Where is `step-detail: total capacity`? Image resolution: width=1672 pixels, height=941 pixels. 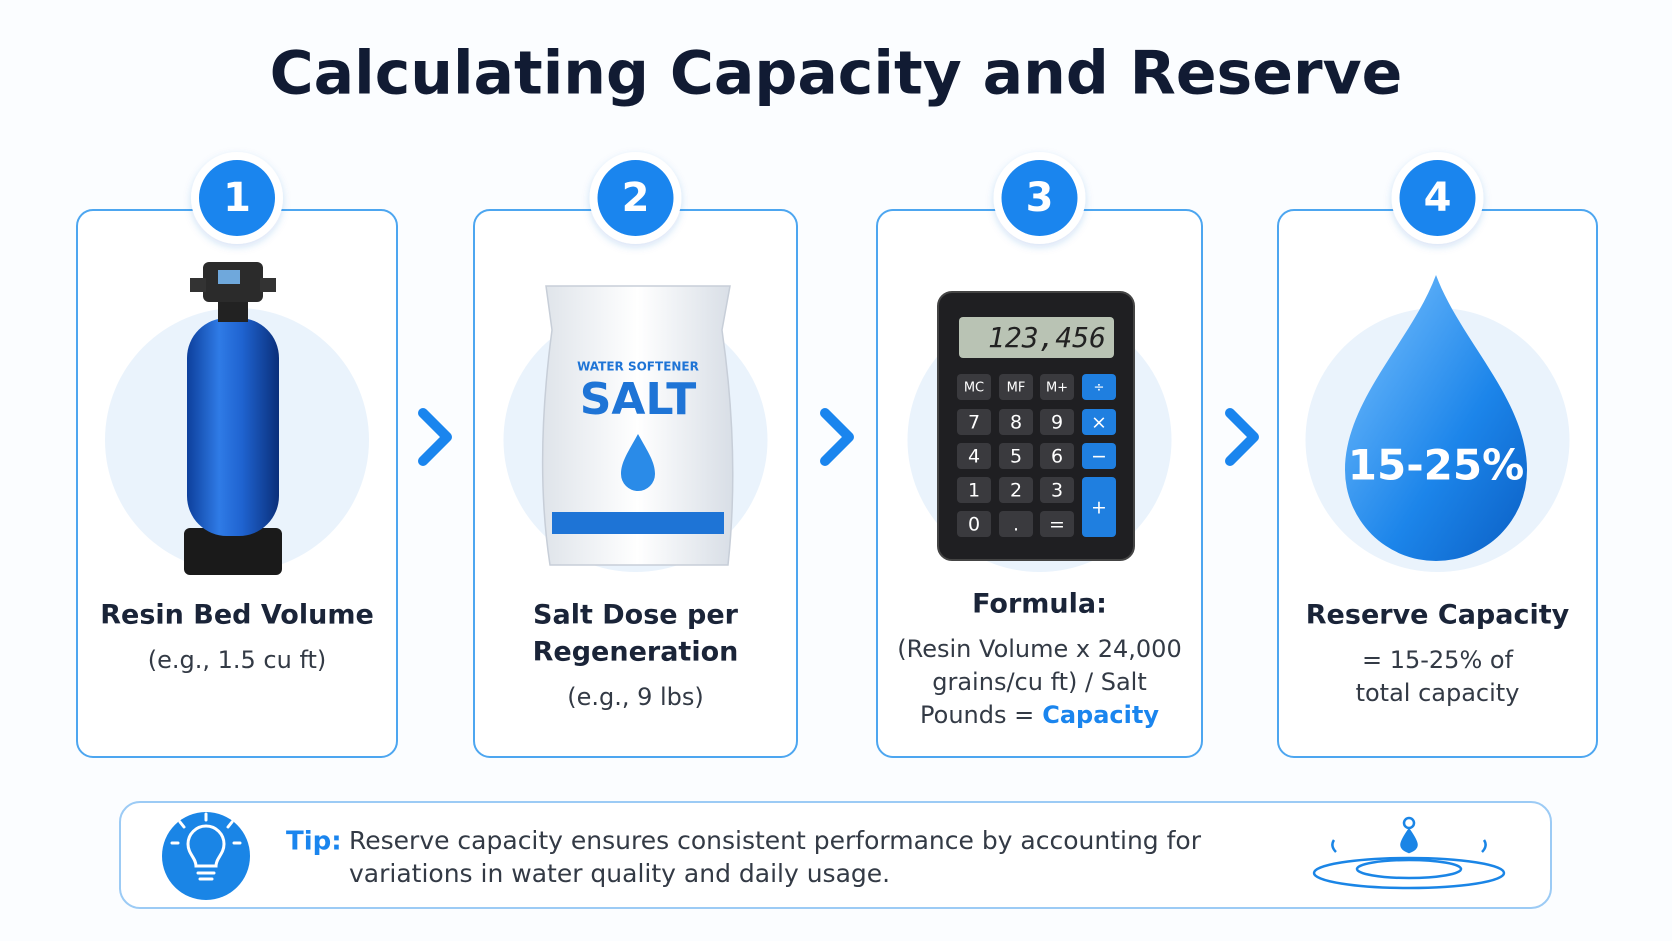 step-detail: total capacity is located at coordinates (1438, 693).